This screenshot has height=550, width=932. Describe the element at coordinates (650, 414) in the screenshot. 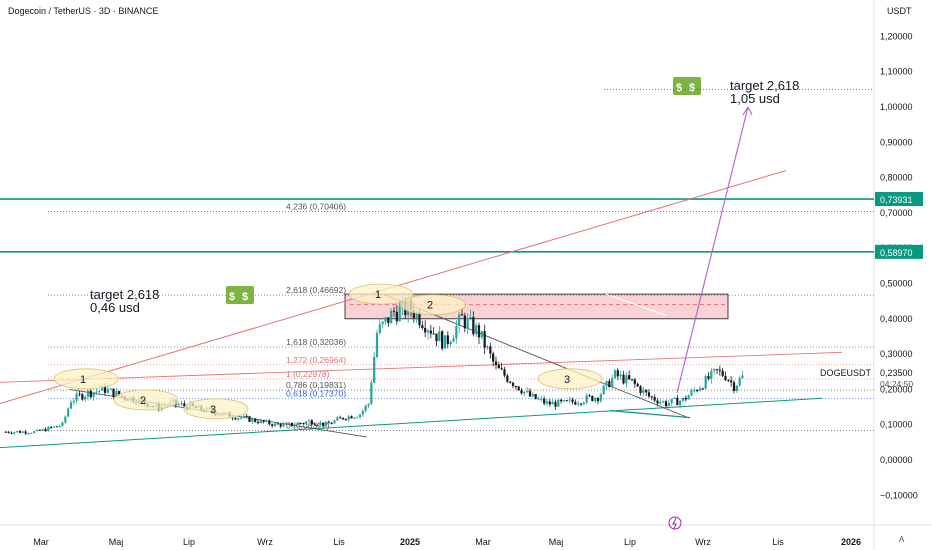

I see `support-segment` at that location.